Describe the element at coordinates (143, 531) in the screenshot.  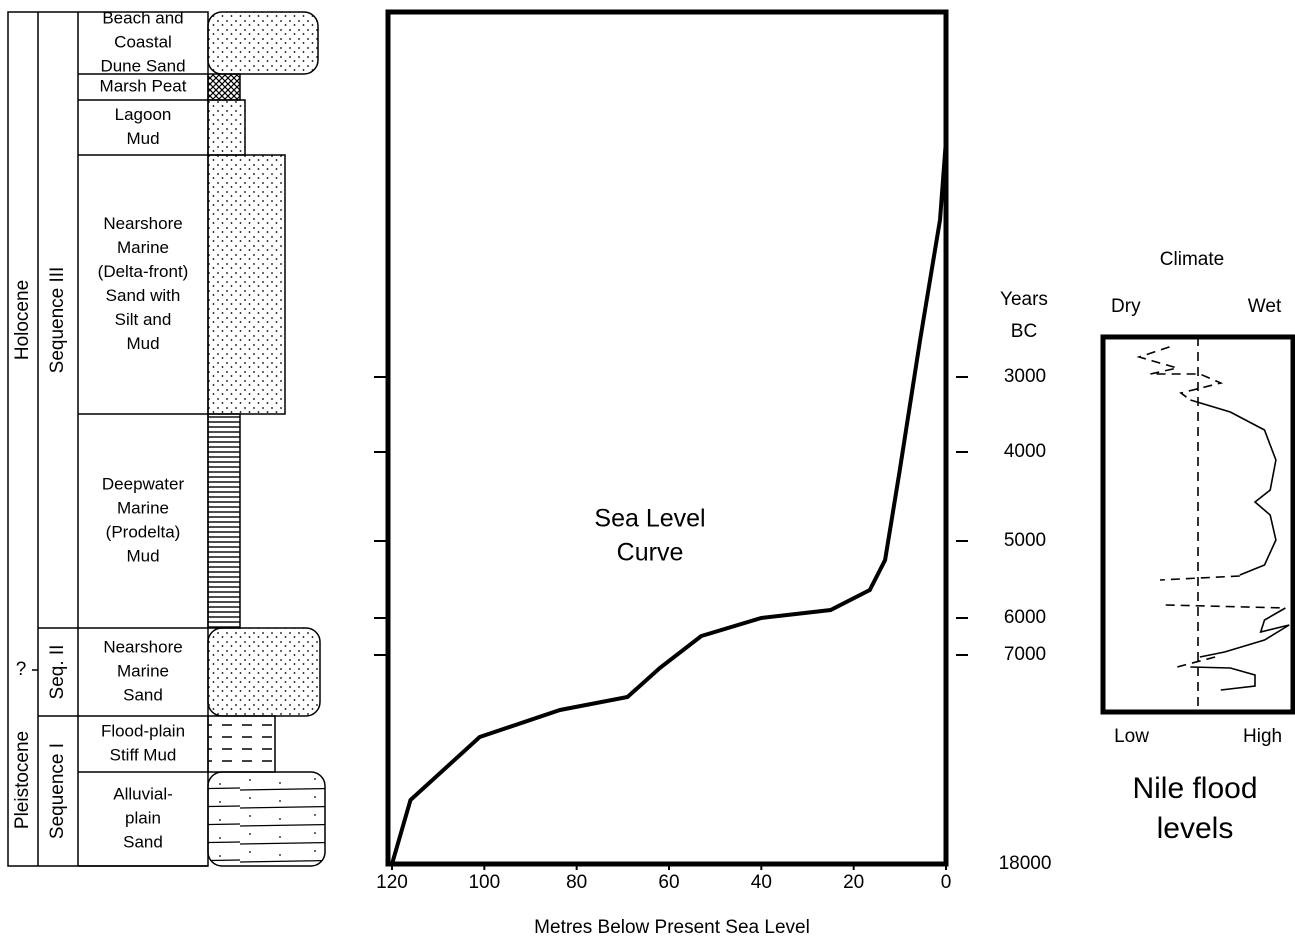
I see `unit-label: (Prodelta)` at that location.